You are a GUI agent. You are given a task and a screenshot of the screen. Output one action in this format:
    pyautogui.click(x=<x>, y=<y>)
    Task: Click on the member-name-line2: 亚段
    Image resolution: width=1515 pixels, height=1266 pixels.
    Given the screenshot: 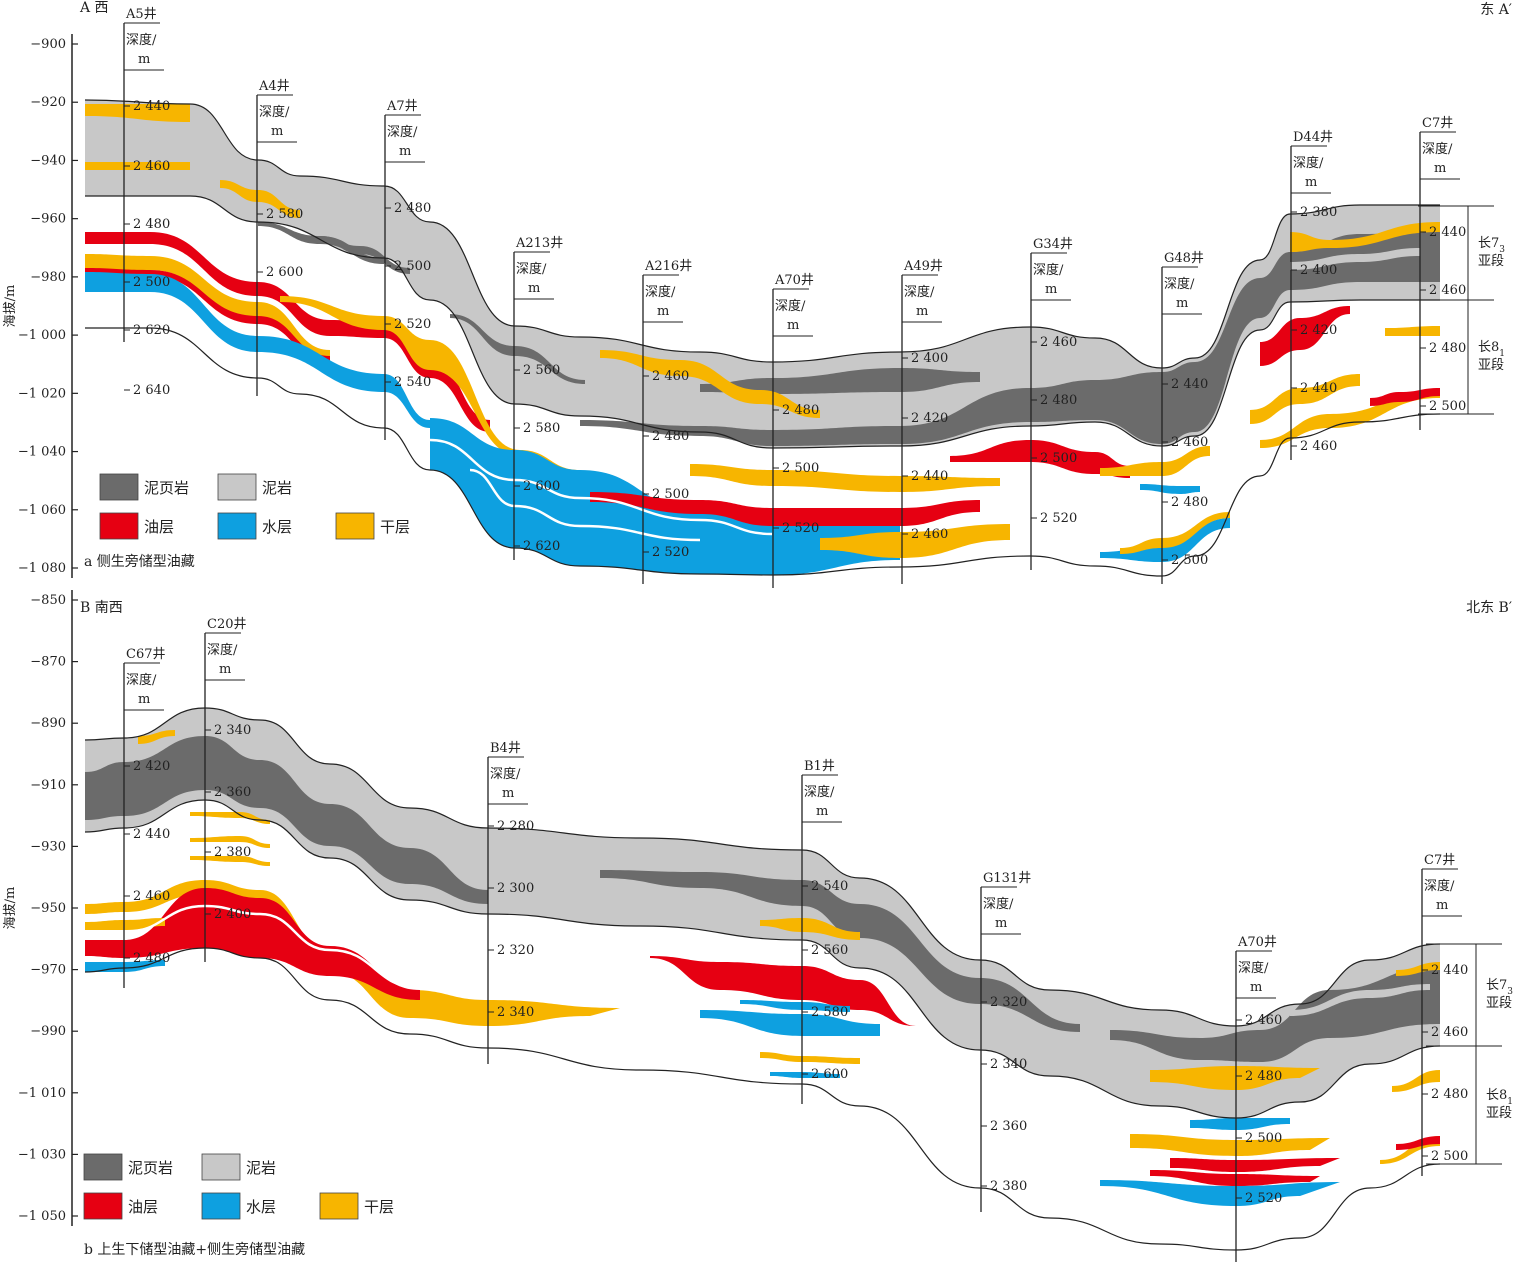 What is the action you would take?
    pyautogui.click(x=1491, y=365)
    